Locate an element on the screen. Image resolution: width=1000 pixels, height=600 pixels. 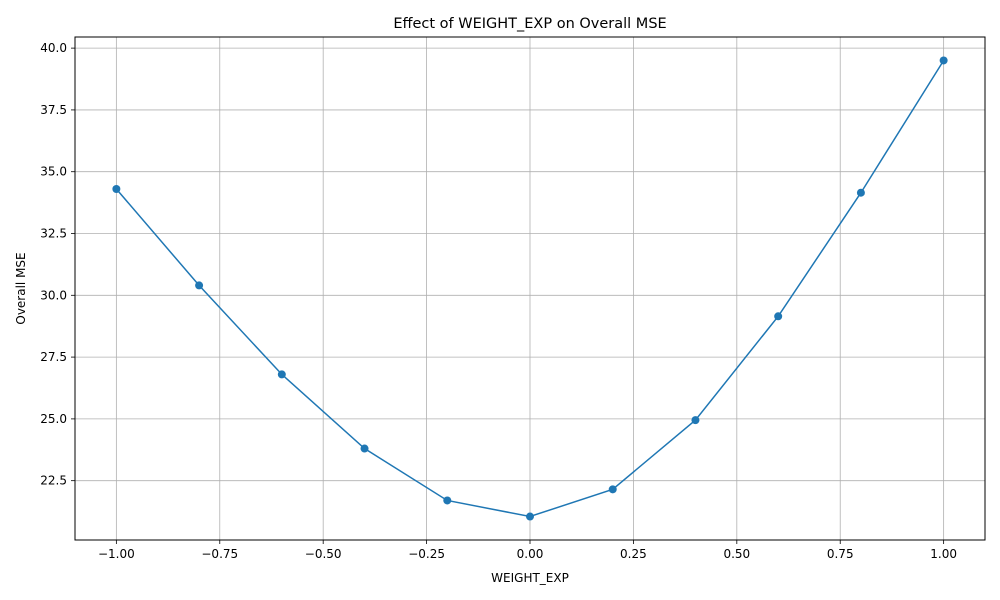
y-axis-label: Overall MSE is located at coordinates (21, 288).